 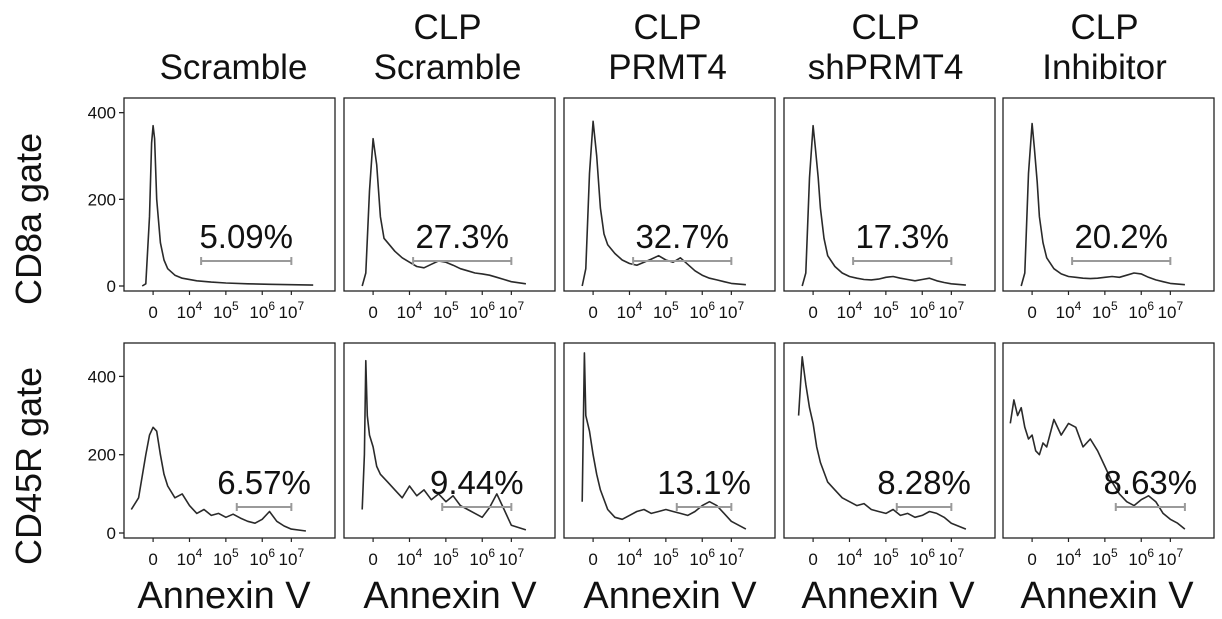 I want to click on histogram-panel-8: 0 10⁴ 10⁵ 10⁶ 10⁷ 13.1%, so click(x=669, y=455).